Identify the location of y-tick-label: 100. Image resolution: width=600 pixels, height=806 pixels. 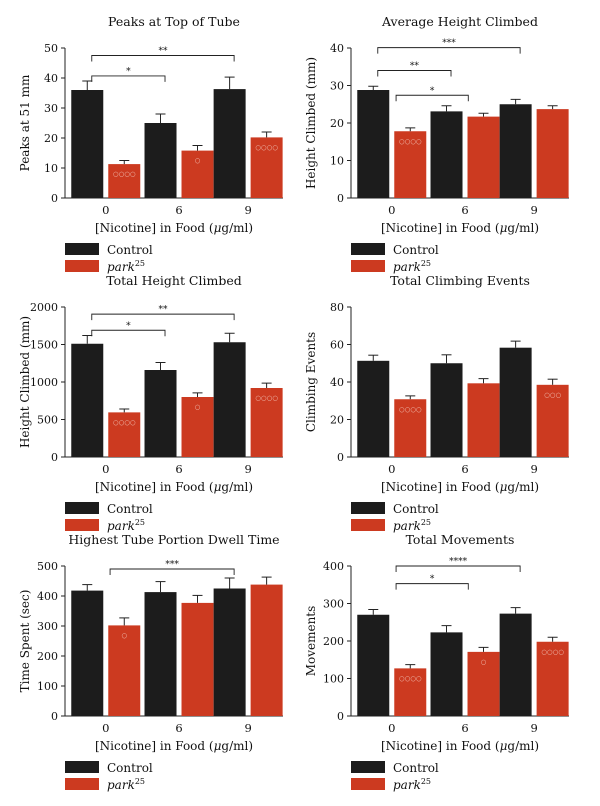
(47, 686).